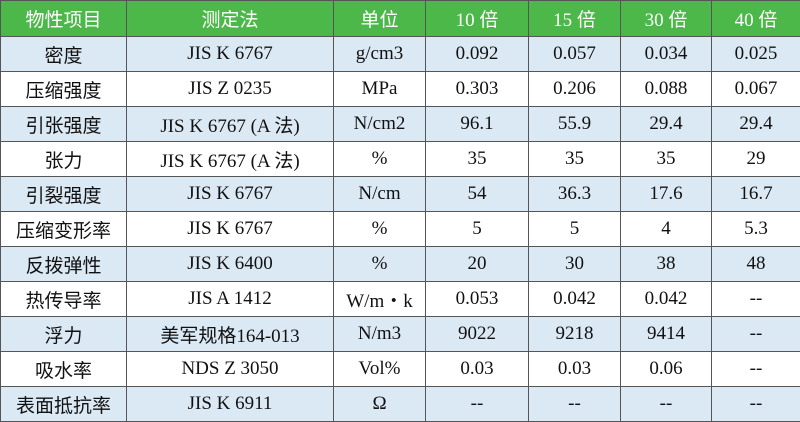 The width and height of the screenshot is (800, 422). I want to click on table-cell: 4, so click(666, 229).